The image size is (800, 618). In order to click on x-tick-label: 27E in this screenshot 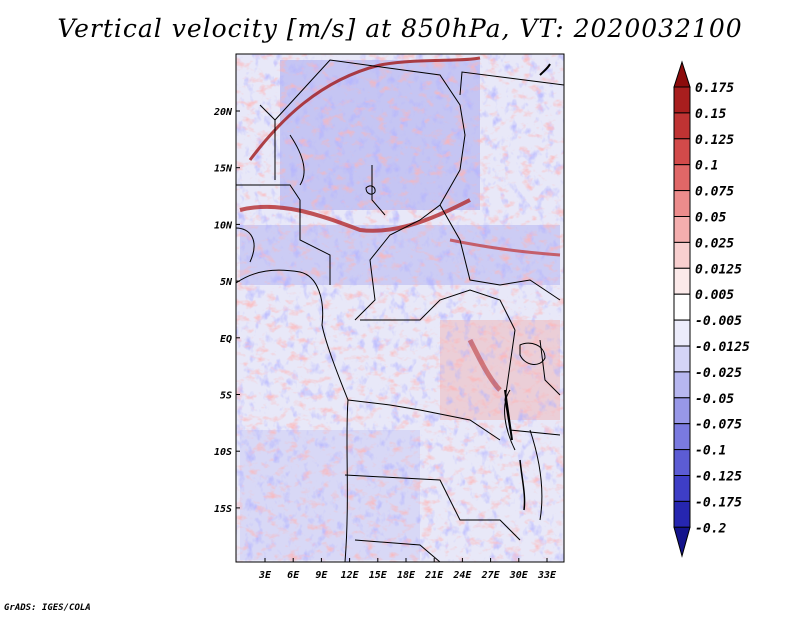, I will do `click(491, 575)`.